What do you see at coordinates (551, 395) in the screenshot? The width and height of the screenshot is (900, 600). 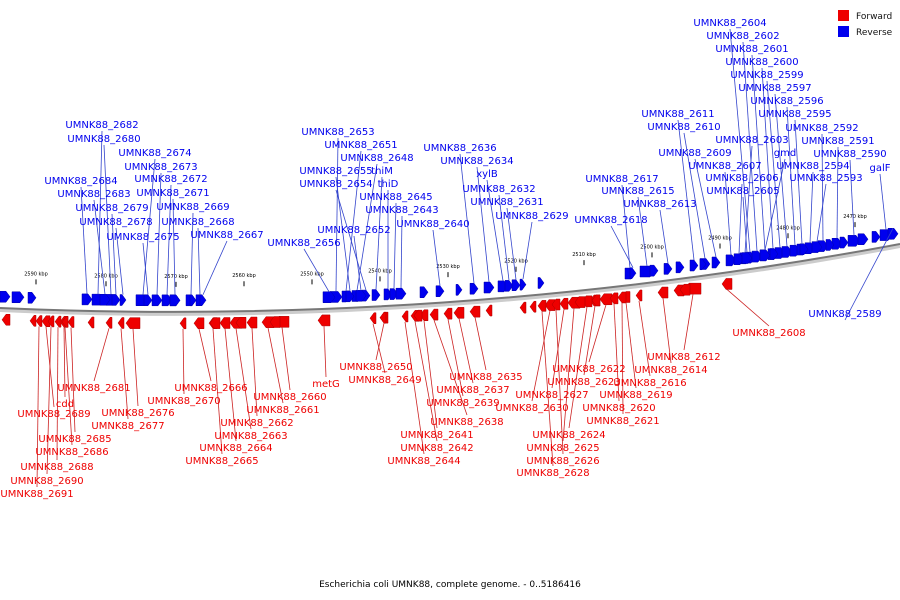 I see `gene-label-umnk88-2627: UMNK88_2627` at bounding box center [551, 395].